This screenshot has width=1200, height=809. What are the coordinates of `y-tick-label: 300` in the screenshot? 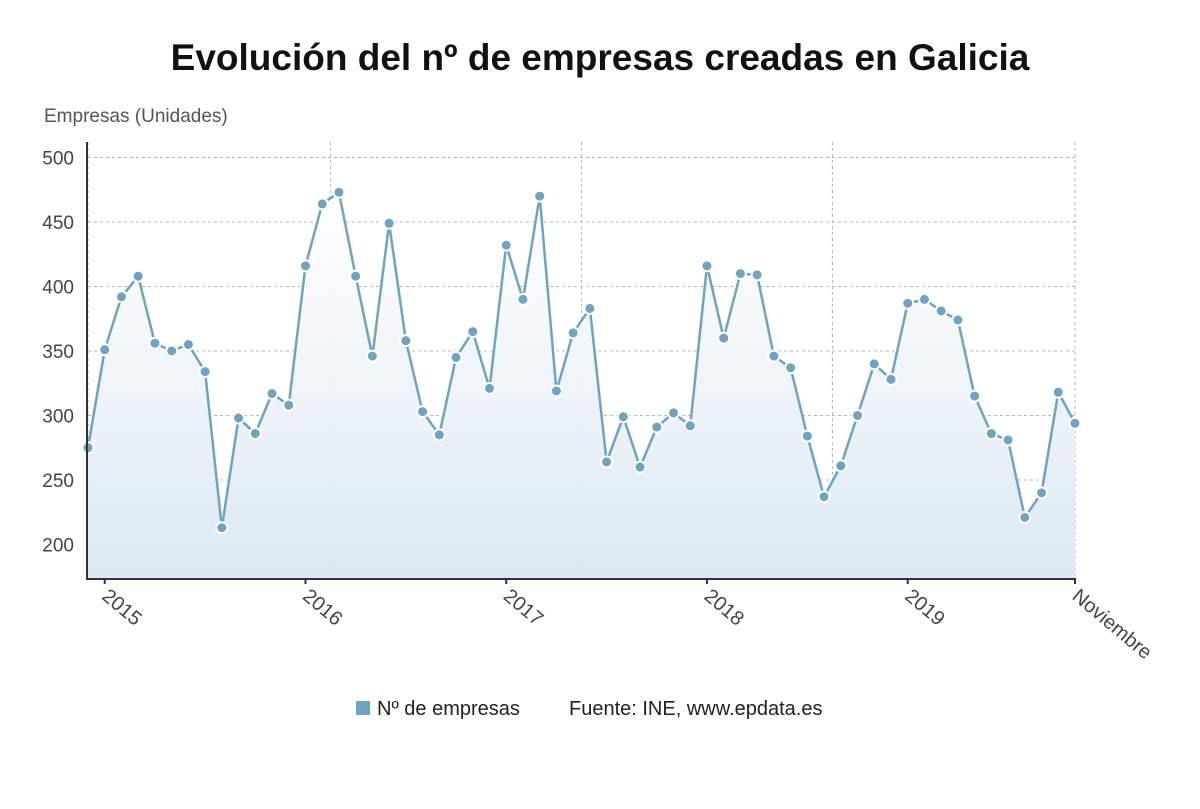 It's located at (58, 416).